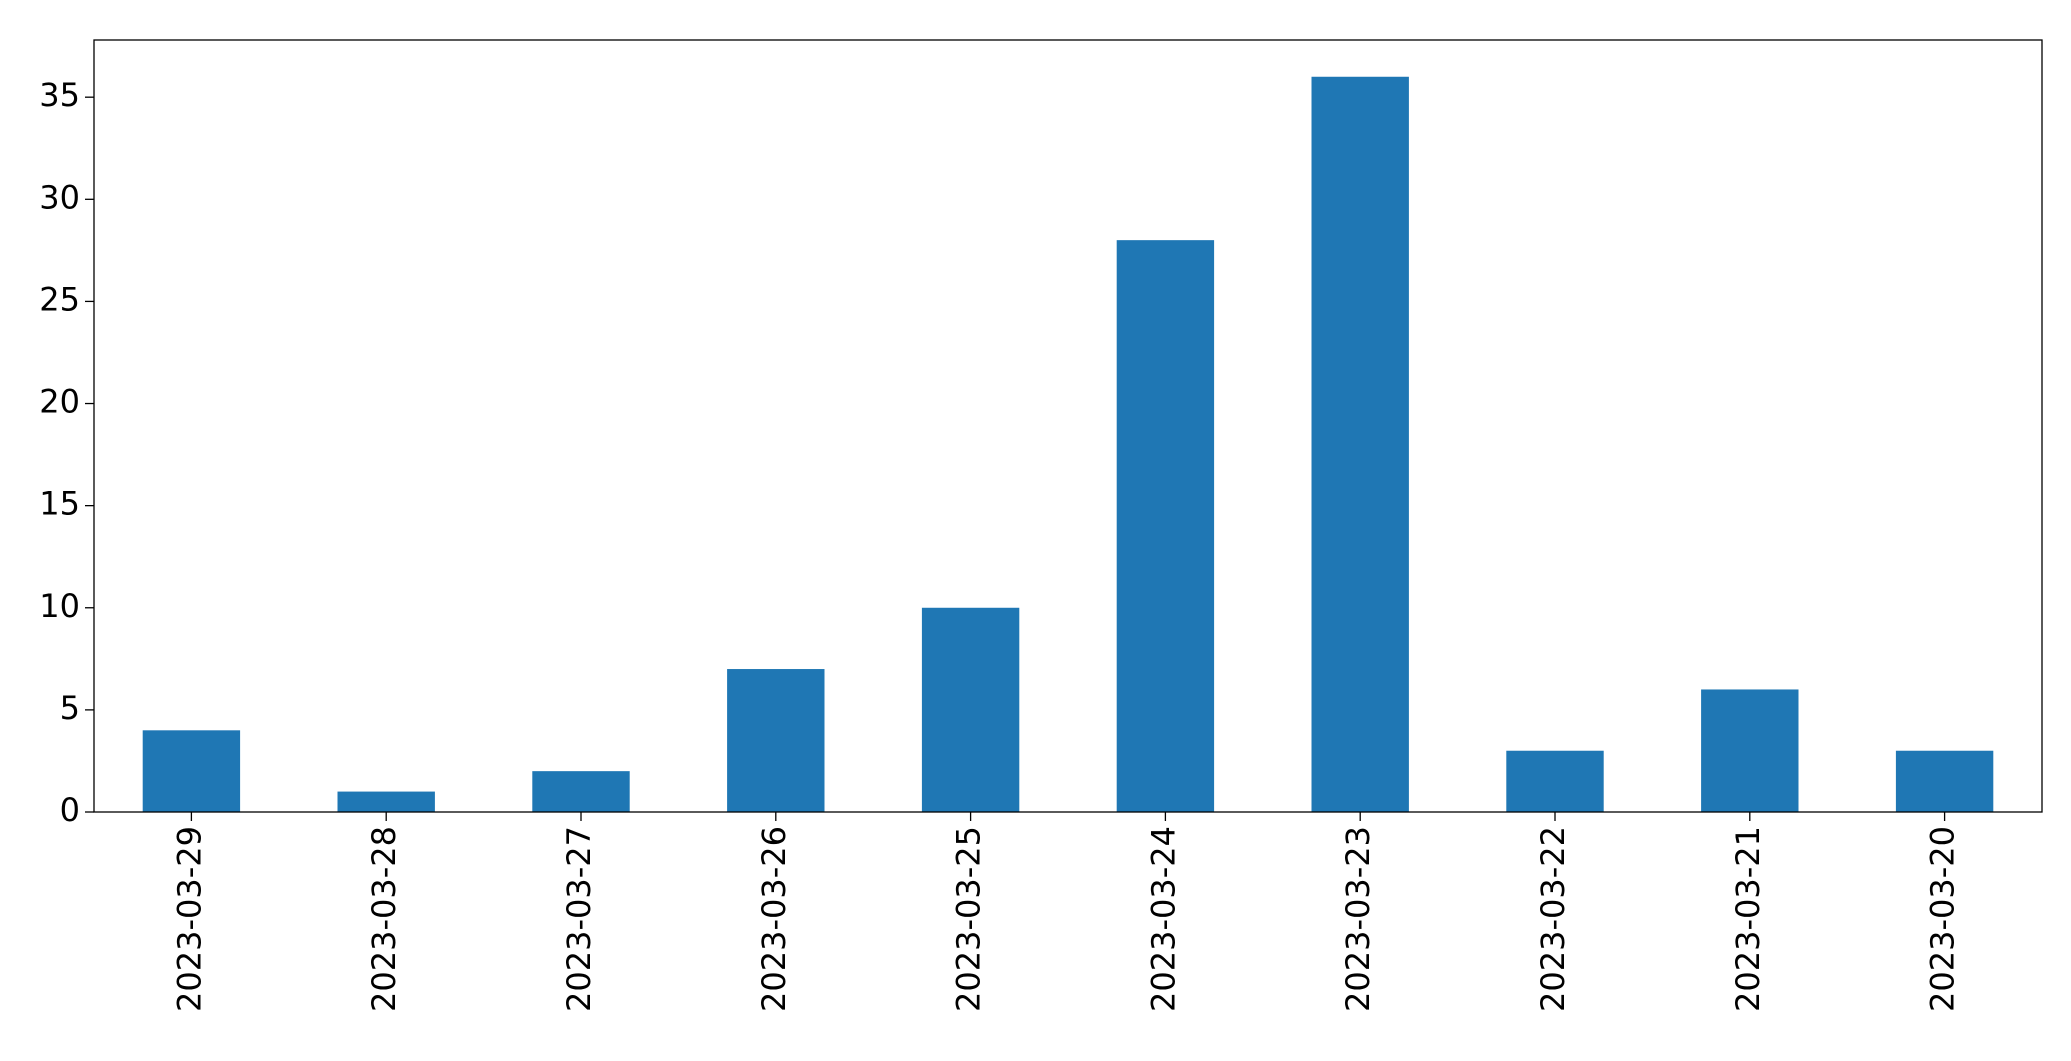  I want to click on y-tick-label: 5, so click(70, 708).